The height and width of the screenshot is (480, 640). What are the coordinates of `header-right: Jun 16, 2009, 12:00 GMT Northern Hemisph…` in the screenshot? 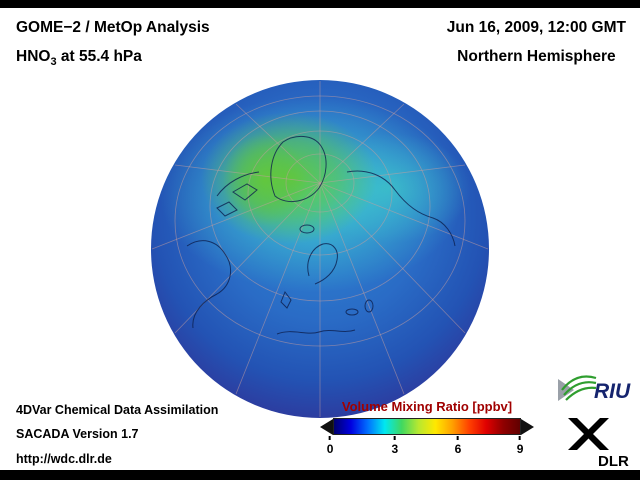 It's located at (536, 42).